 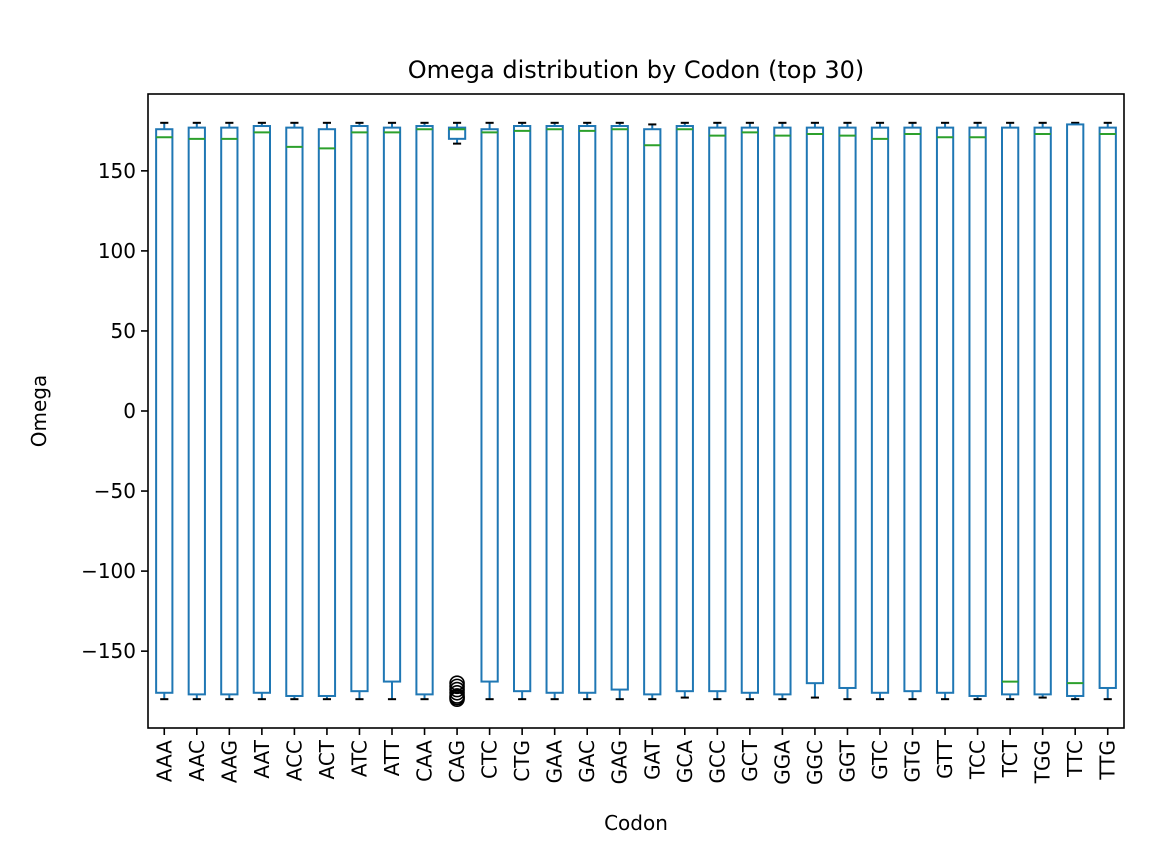 What do you see at coordinates (108, 571) in the screenshot?
I see `y-tick-label: −100` at bounding box center [108, 571].